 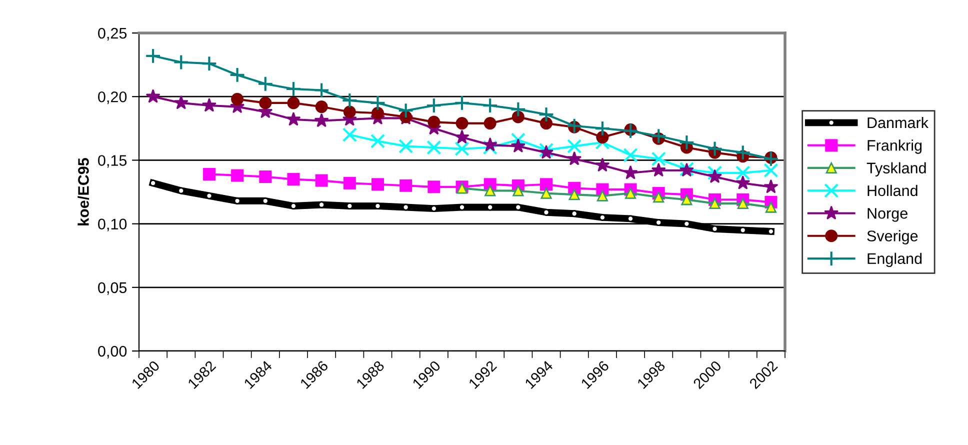 I want to click on y-tick-label: 0,20, so click(x=112, y=97).